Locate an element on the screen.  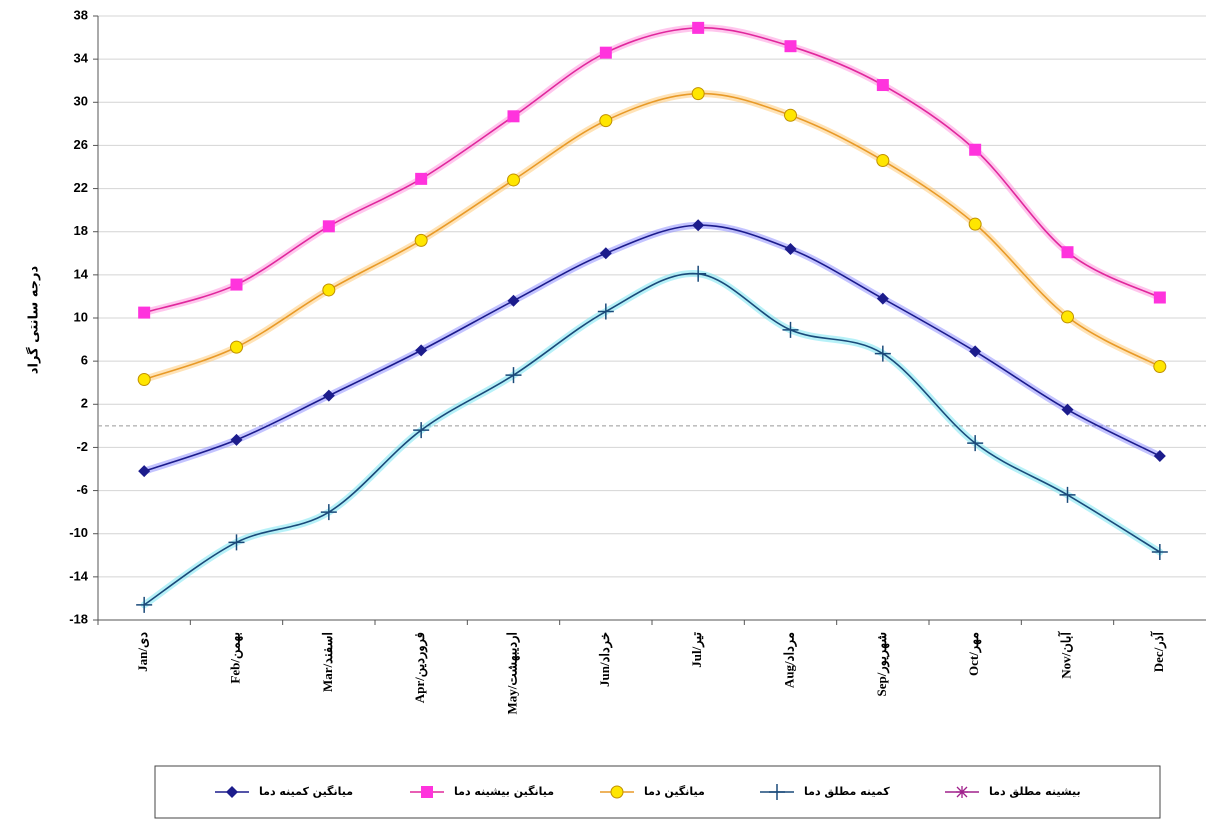
y-tick-label: 26 is located at coordinates (81, 144).